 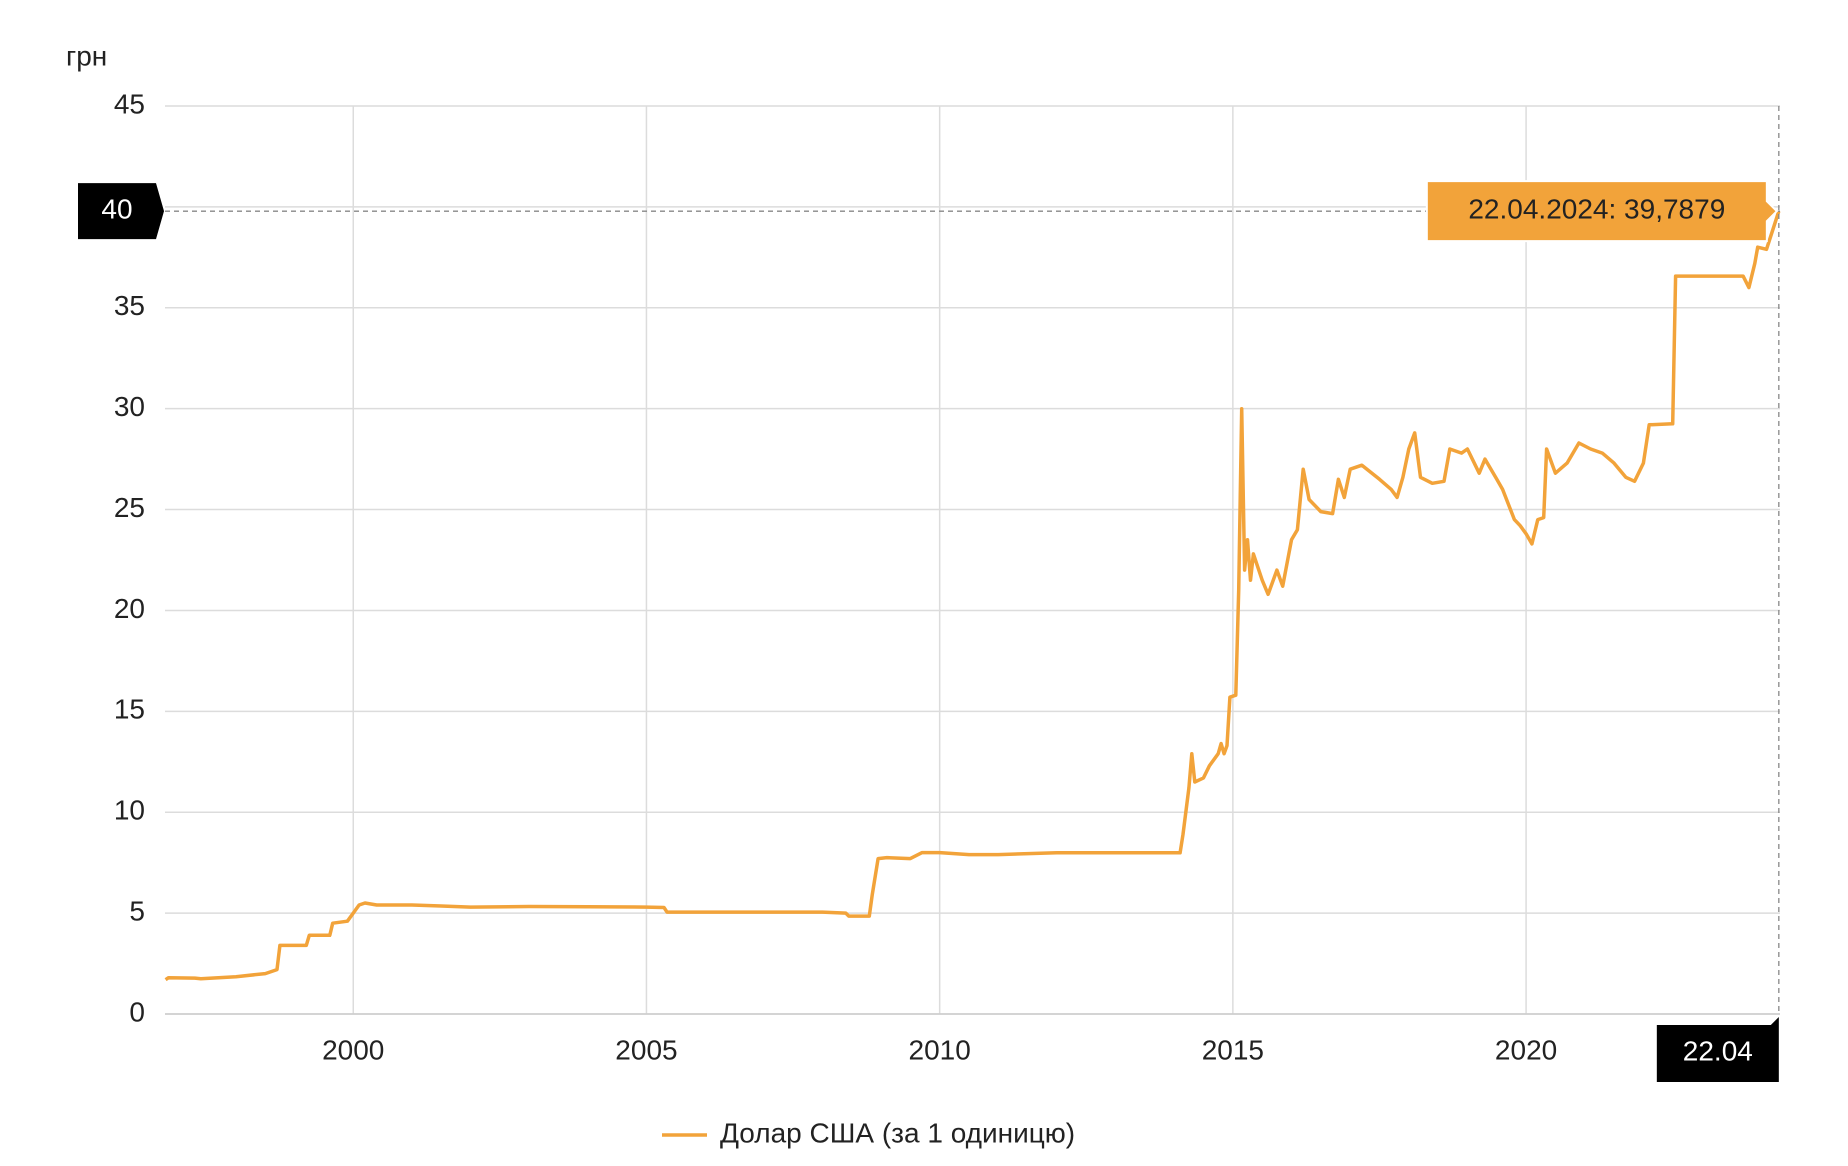 I want to click on x-tick-label: 2010, so click(x=940, y=1049).